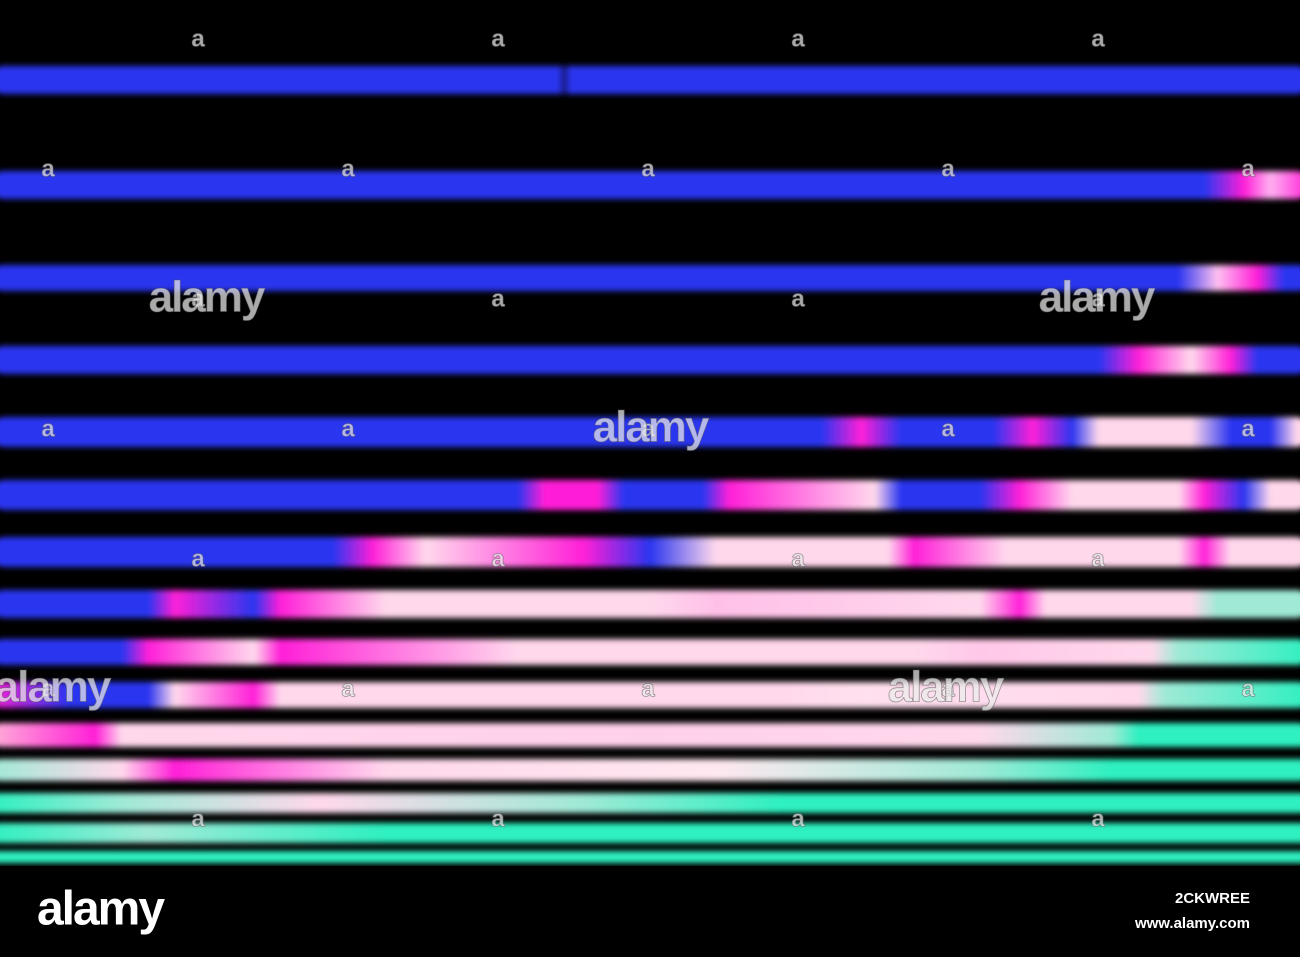  What do you see at coordinates (101, 909) in the screenshot?
I see `footer-logo: alamy` at bounding box center [101, 909].